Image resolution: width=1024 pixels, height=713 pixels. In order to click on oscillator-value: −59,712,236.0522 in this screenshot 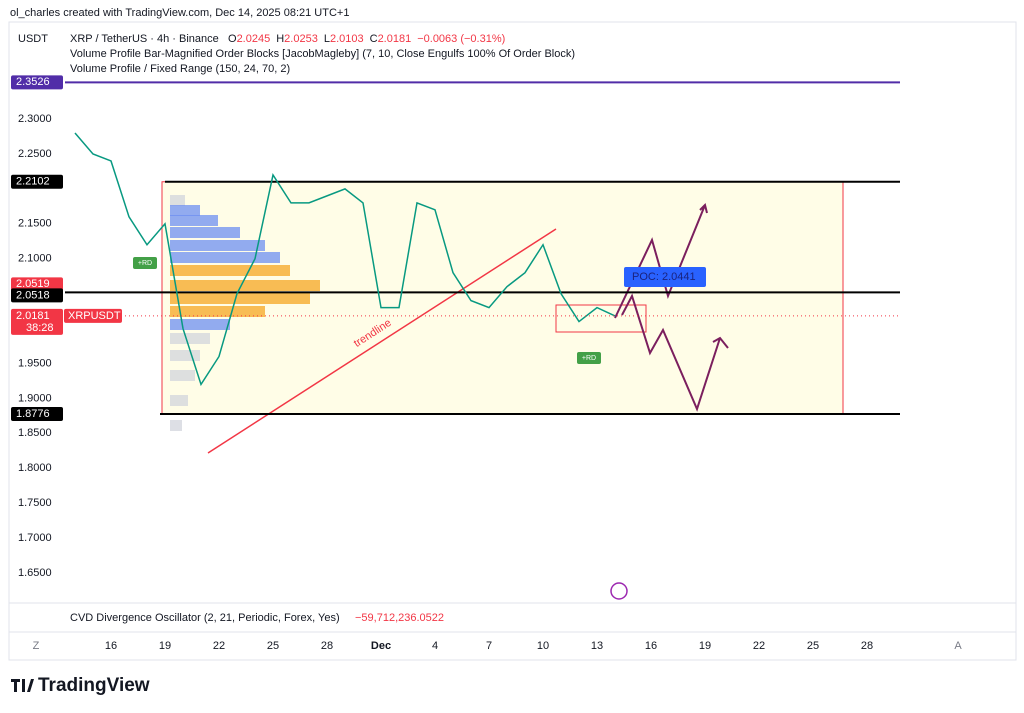, I will do `click(399, 618)`.